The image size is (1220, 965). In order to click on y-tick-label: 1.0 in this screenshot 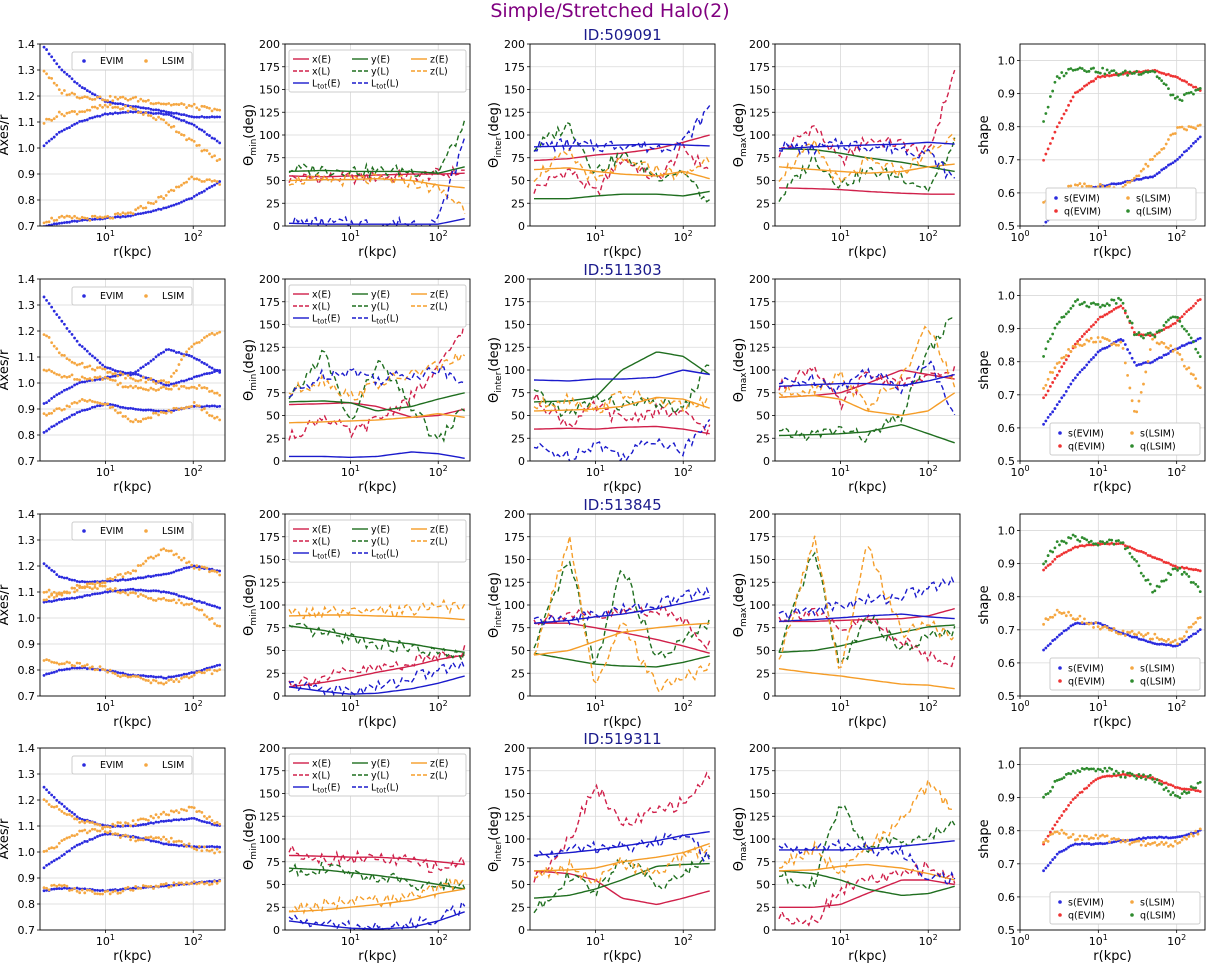, I will do `click(1007, 765)`.